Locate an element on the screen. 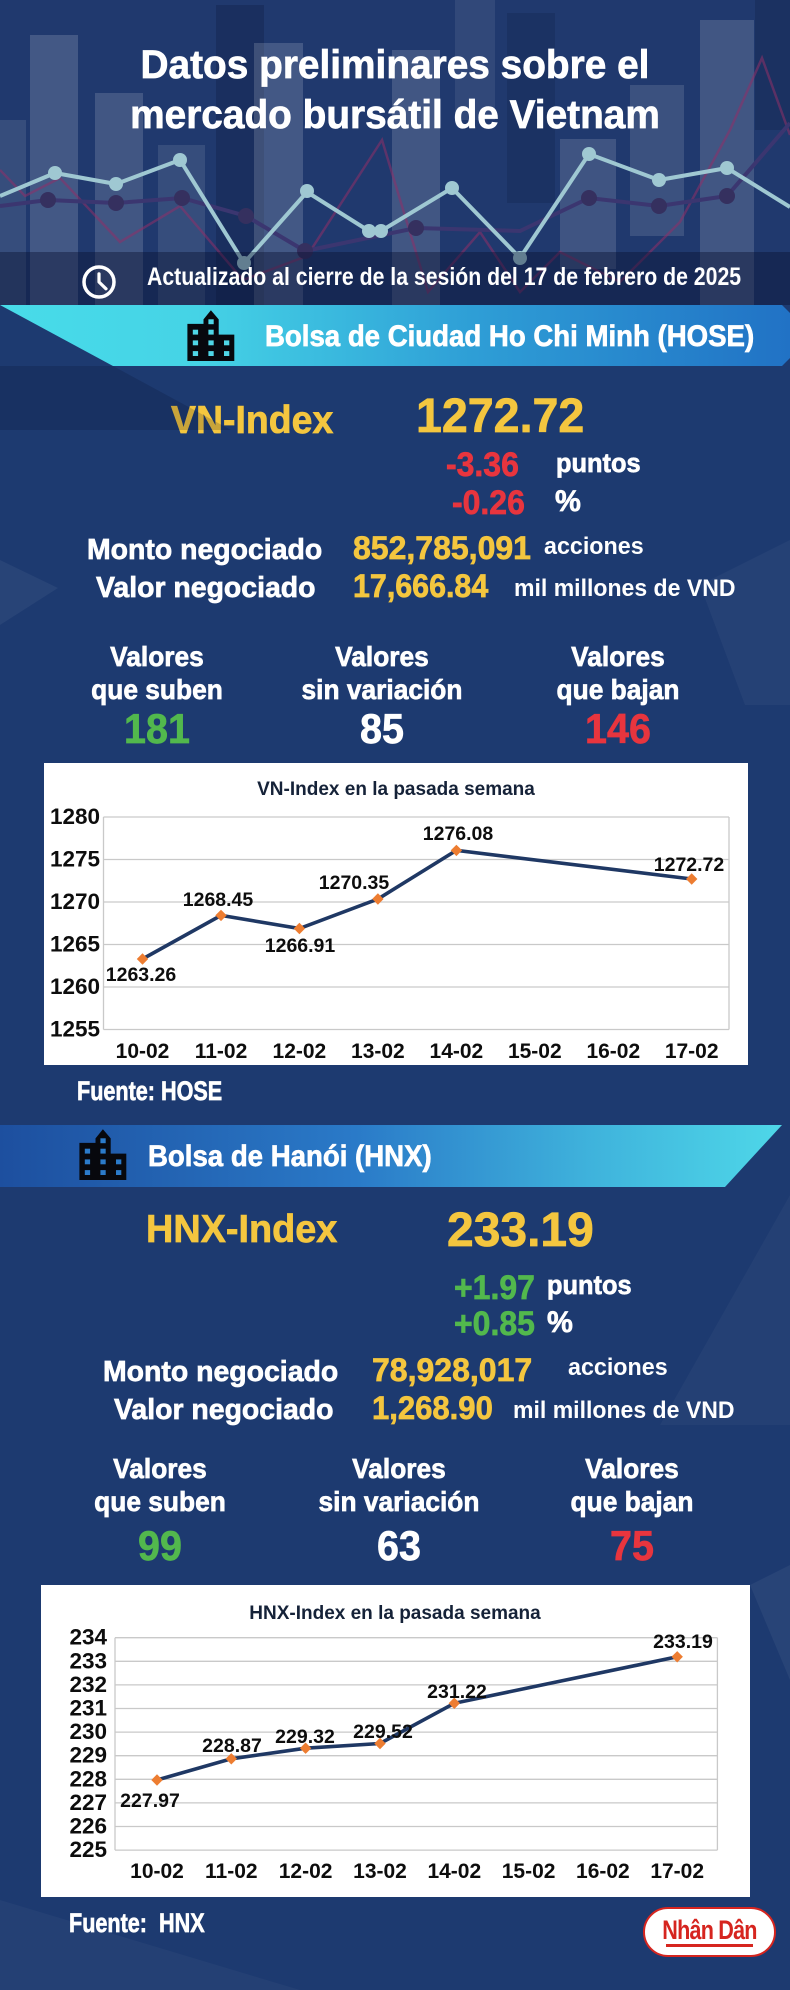 The height and width of the screenshot is (1990, 790). svg-text: 229.52 is located at coordinates (383, 1732).